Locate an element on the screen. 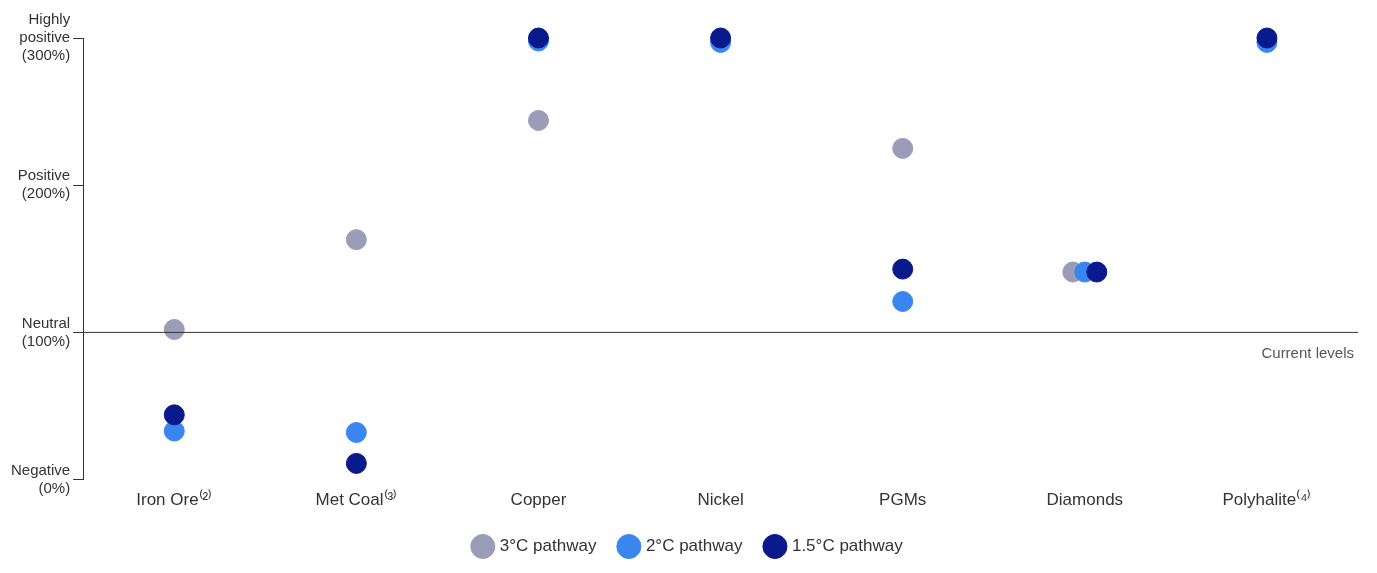 This screenshot has height=573, width=1377. x-tick-label: Copper is located at coordinates (538, 500).